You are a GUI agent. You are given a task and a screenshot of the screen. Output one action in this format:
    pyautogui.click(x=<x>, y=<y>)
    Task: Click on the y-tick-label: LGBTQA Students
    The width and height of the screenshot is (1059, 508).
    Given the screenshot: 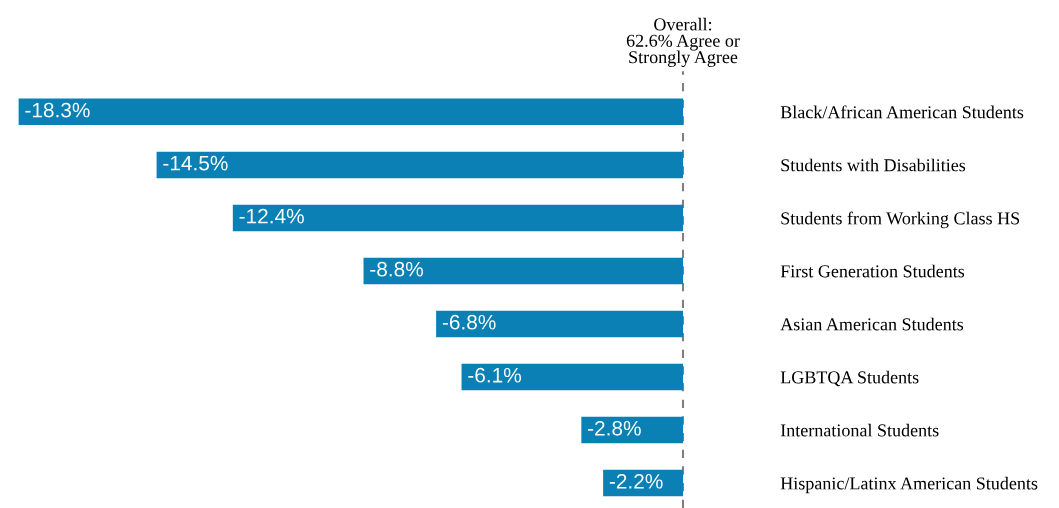 What is the action you would take?
    pyautogui.click(x=849, y=378)
    